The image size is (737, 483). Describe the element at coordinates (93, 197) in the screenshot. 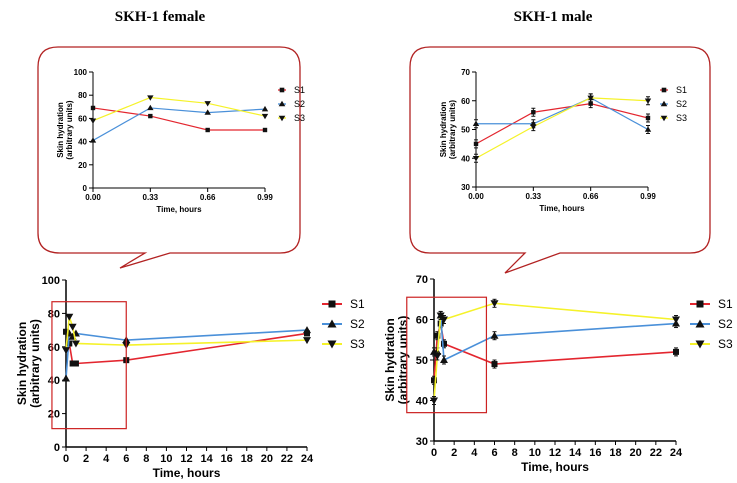

I see `x-tick-label: 0.00` at that location.